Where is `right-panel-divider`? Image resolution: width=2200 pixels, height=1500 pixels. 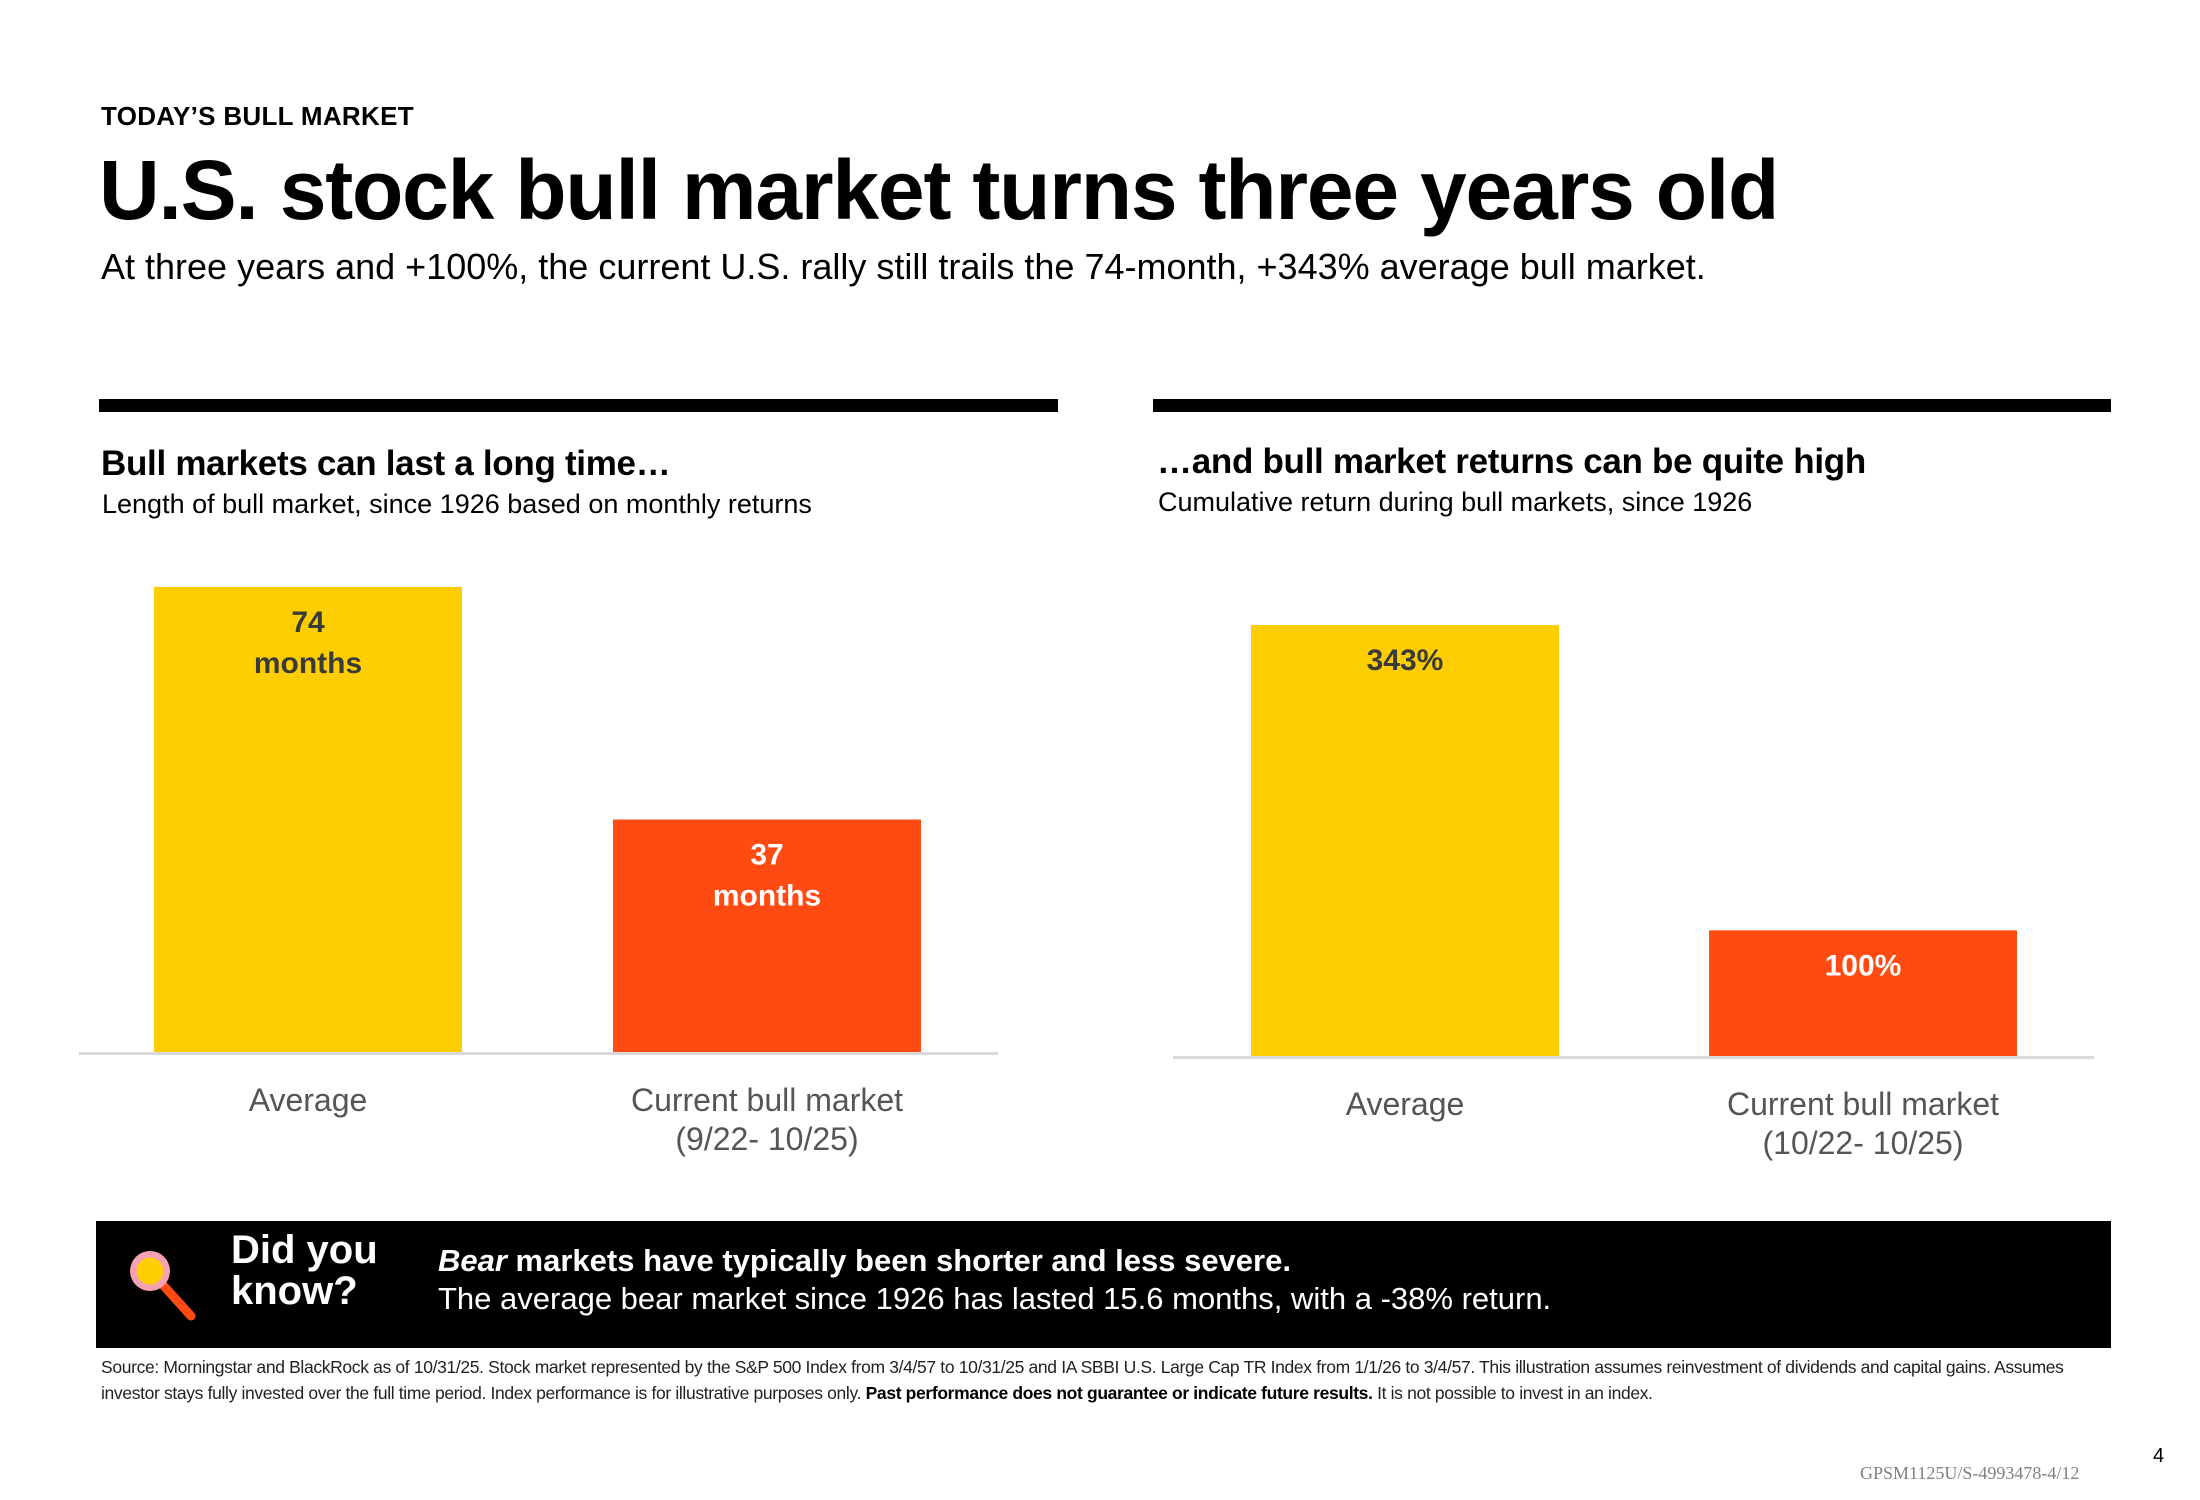
right-panel-divider is located at coordinates (1632, 405).